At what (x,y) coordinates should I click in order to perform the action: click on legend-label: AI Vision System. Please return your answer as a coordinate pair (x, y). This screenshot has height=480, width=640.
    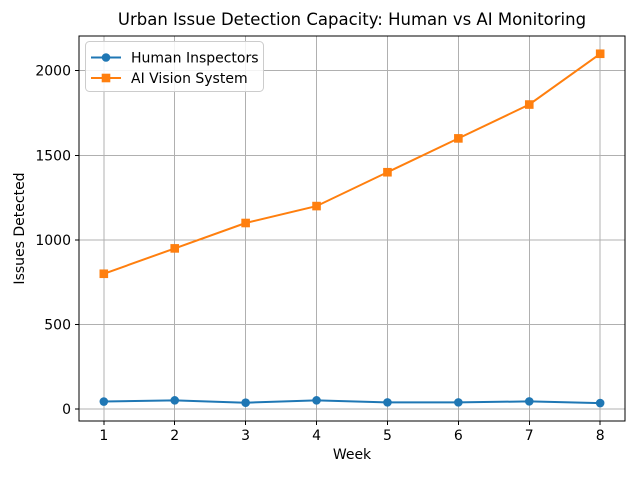
    Looking at the image, I should click on (189, 79).